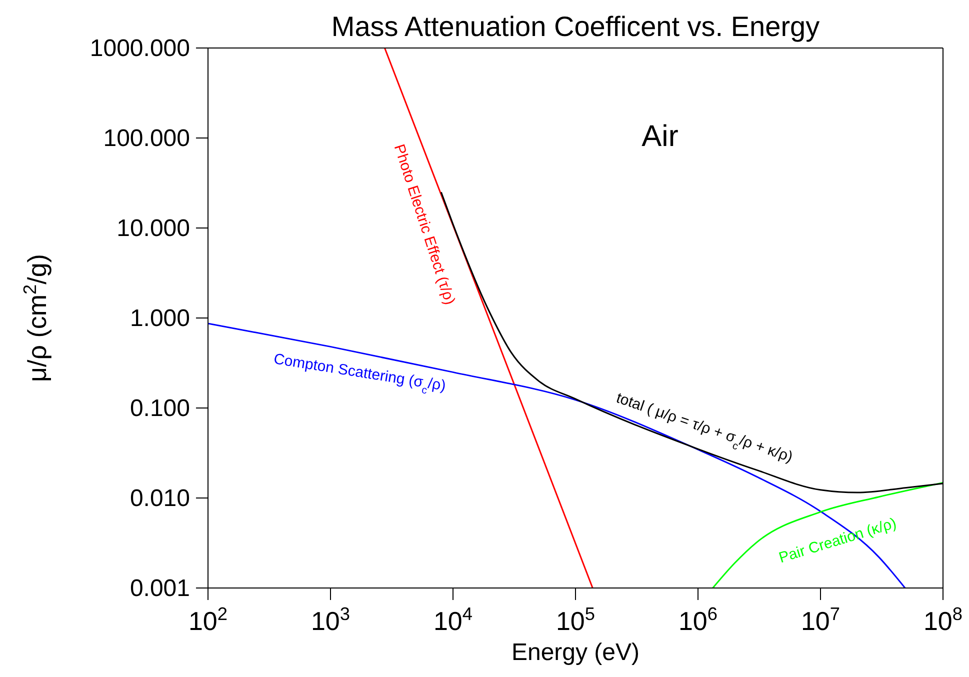 The height and width of the screenshot is (677, 969). I want to click on x-tick-label: 10$^{4}$, so click(453, 620).